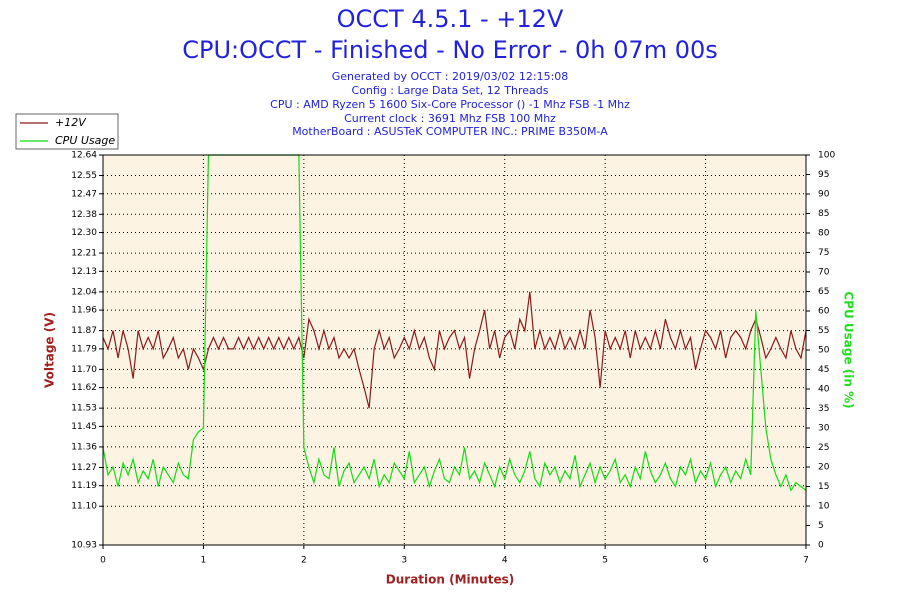  Describe the element at coordinates (824, 429) in the screenshot. I see `y2-tick-label: 30` at that location.